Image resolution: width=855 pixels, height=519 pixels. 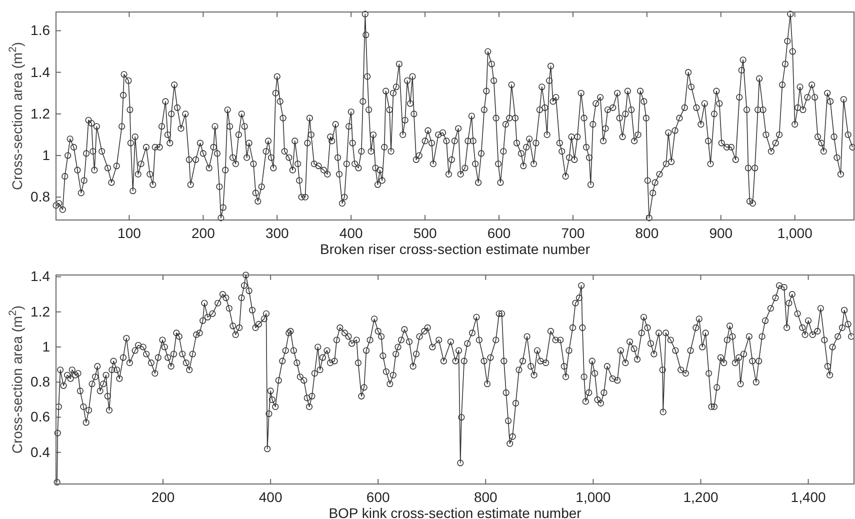 What do you see at coordinates (40, 416) in the screenshot?
I see `y-tick-label: 0.6` at bounding box center [40, 416].